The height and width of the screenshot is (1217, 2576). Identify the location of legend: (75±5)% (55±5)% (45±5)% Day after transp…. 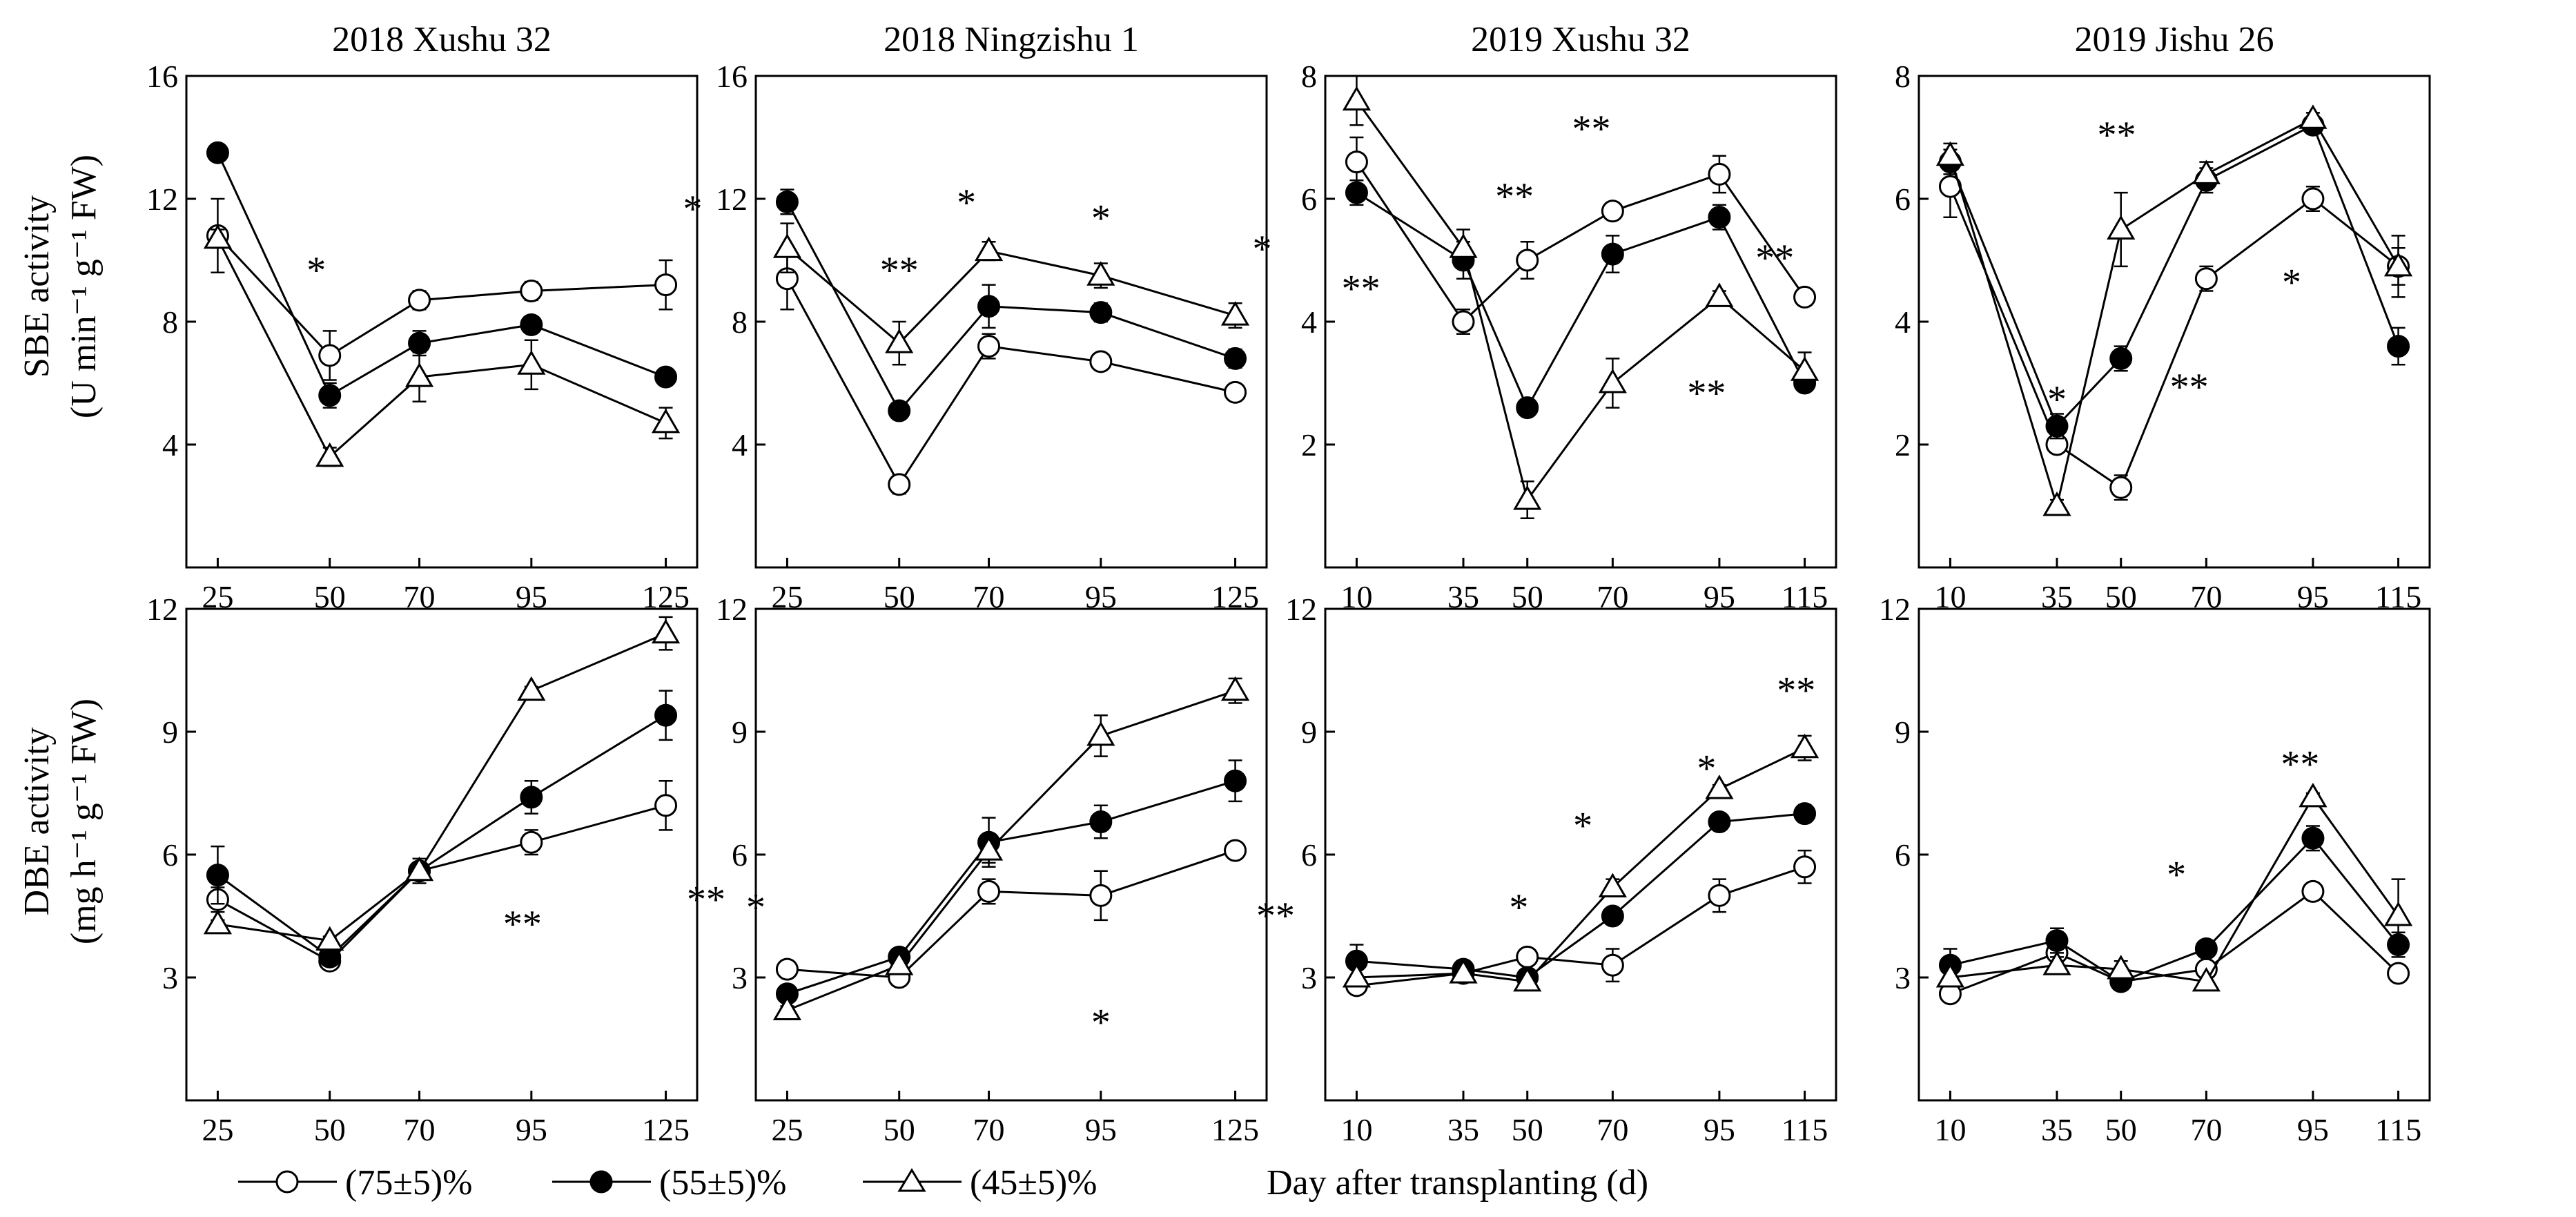
(943, 1183).